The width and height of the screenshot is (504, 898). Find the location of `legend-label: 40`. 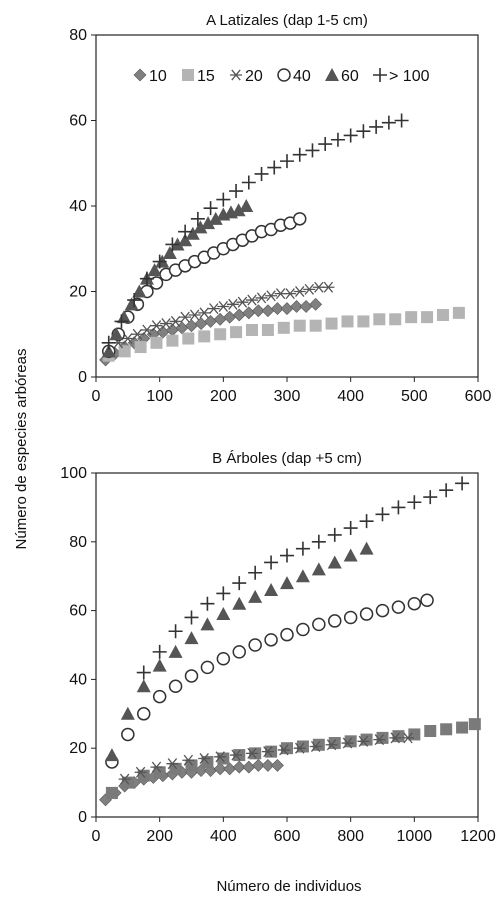

legend-label: 40 is located at coordinates (302, 76).